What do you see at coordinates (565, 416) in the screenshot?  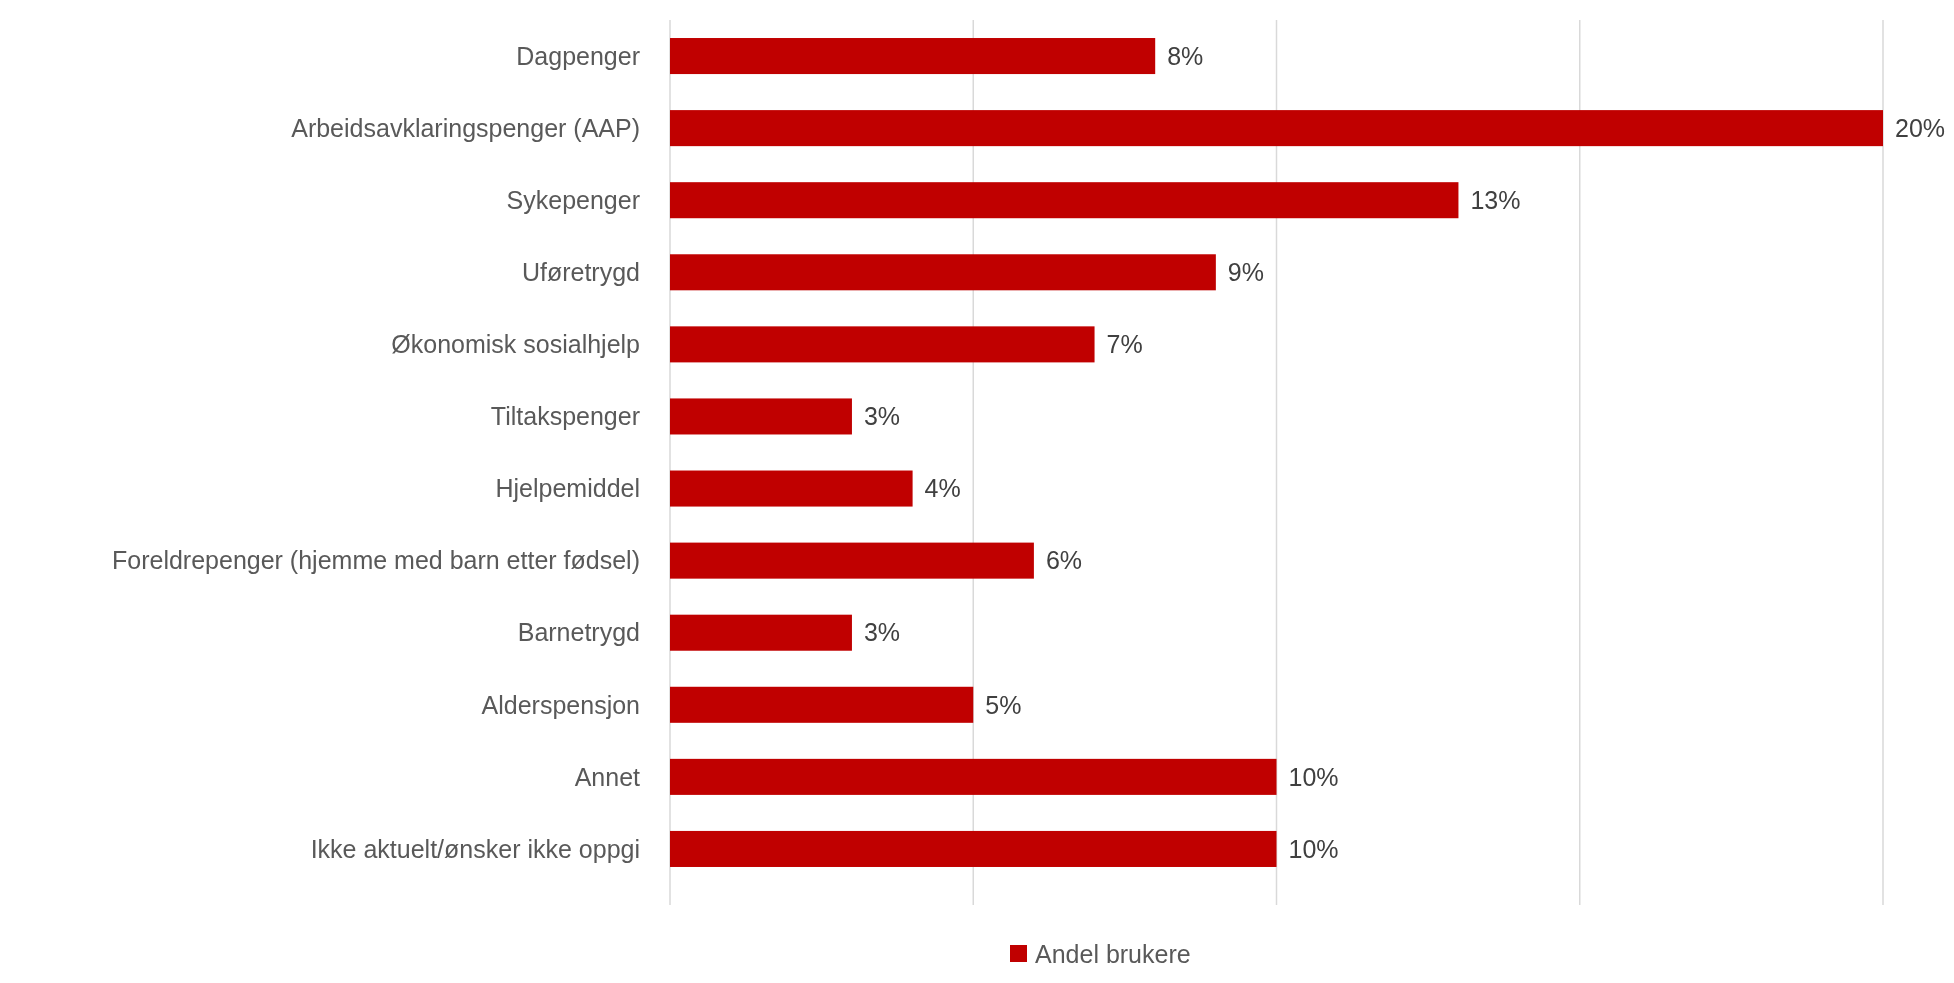 I see `y-tick-label: Tiltakspenger` at bounding box center [565, 416].